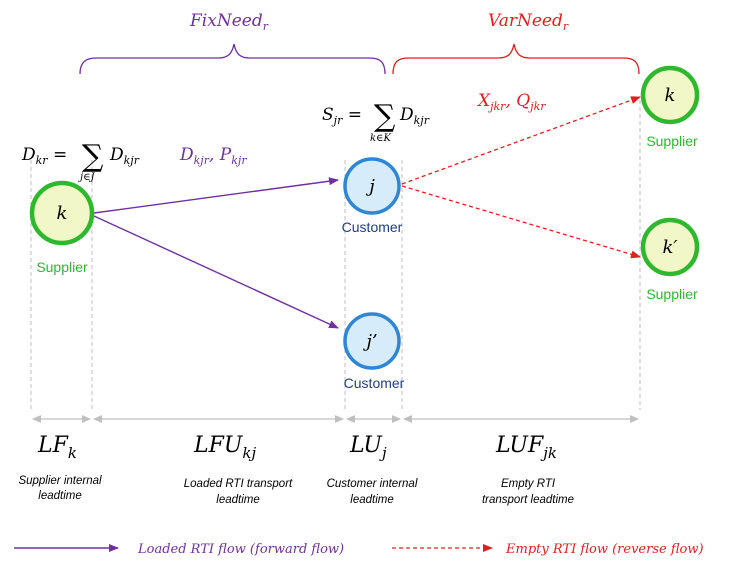 This screenshot has width=729, height=563. I want to click on customer-caption-j: Customer, so click(372, 227).